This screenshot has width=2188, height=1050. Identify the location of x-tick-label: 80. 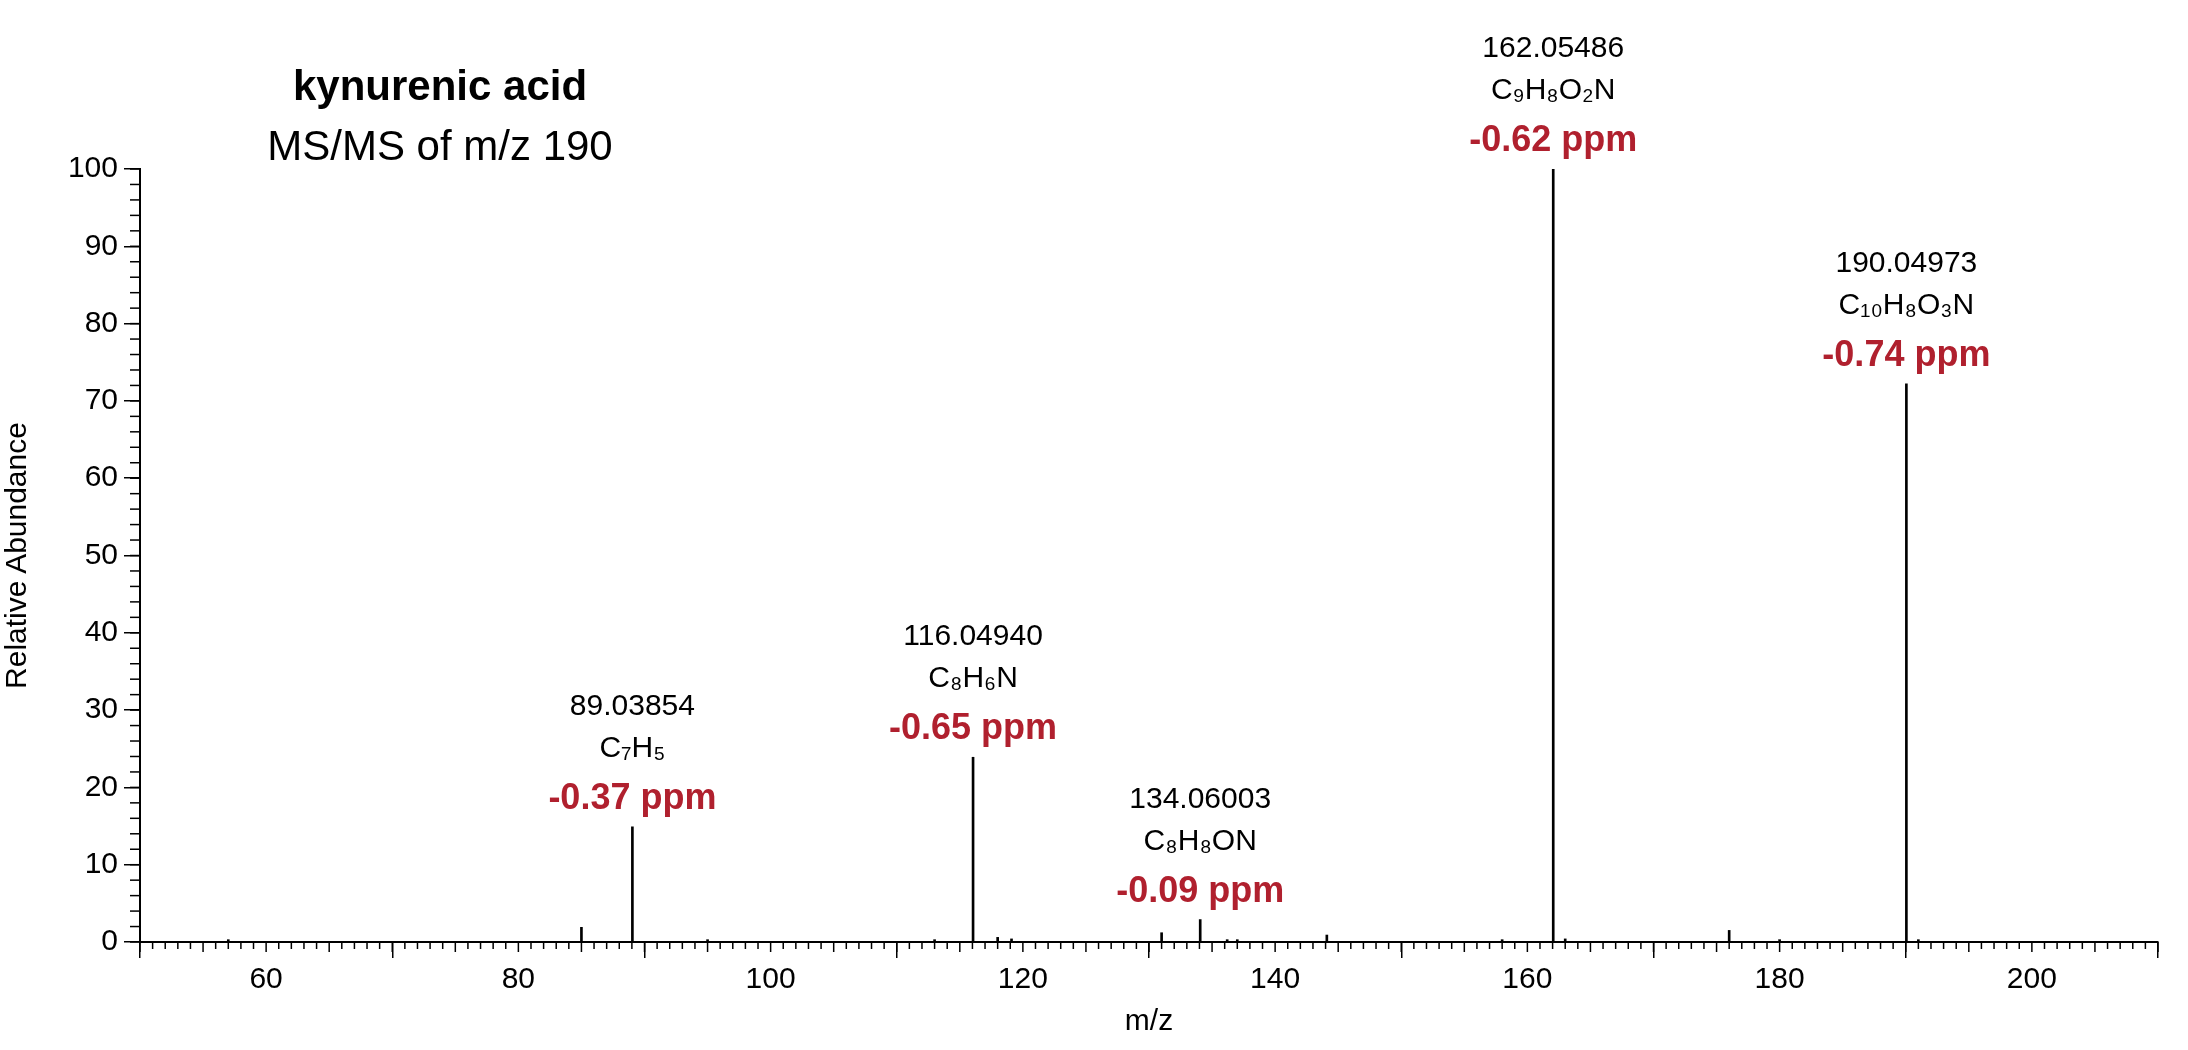
(518, 978).